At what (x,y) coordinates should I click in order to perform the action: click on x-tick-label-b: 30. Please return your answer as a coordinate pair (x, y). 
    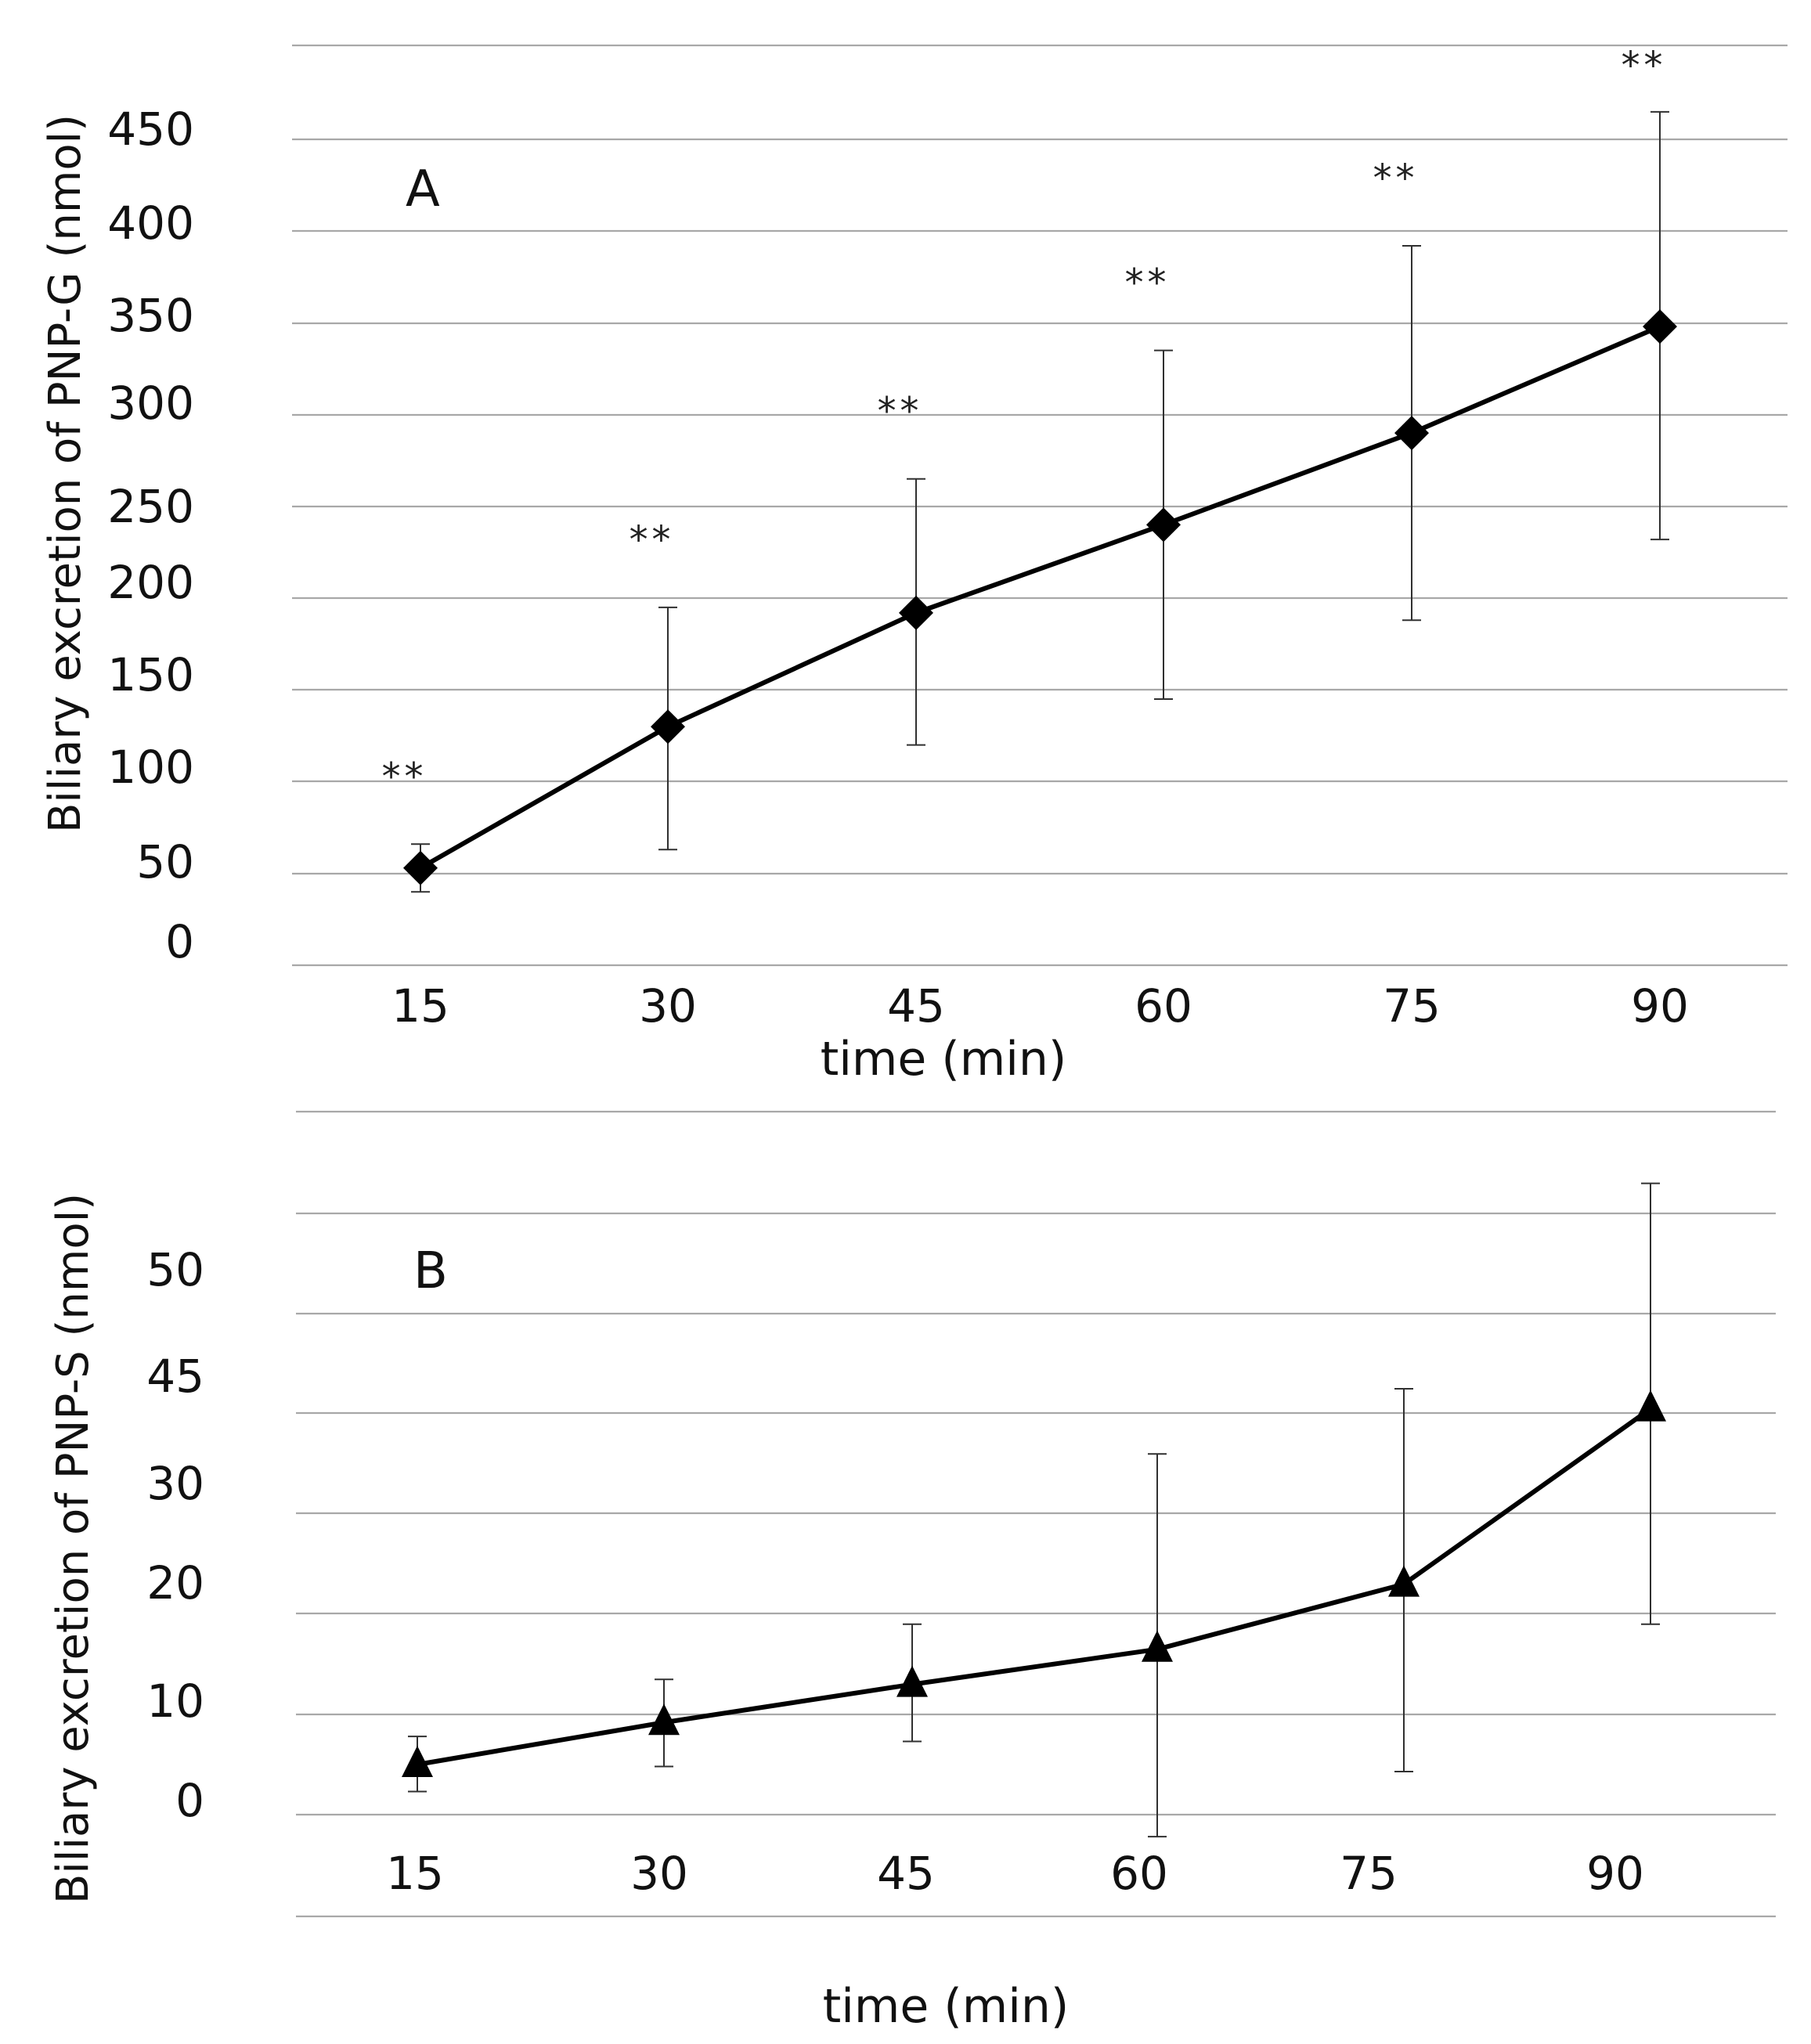
    Looking at the image, I should click on (659, 1873).